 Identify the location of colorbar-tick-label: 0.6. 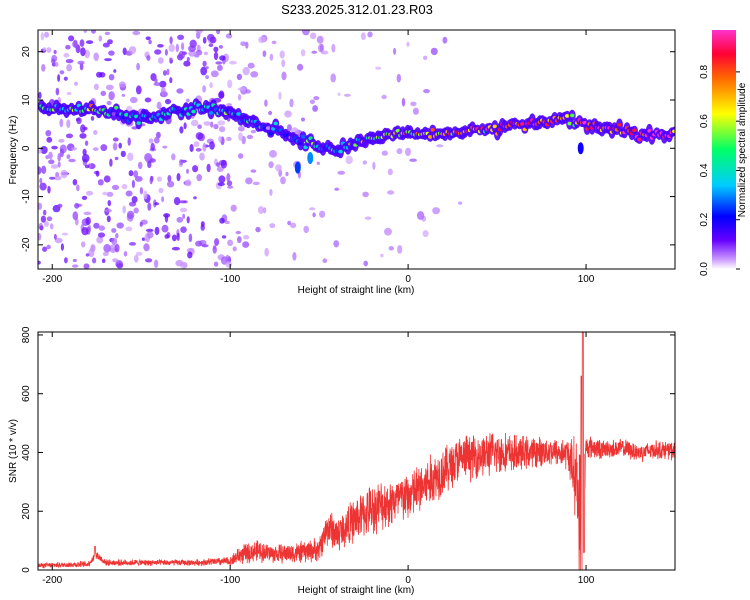
(704, 121).